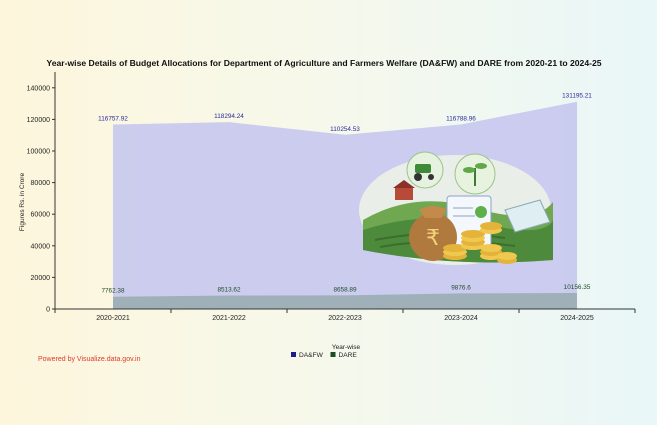 The width and height of the screenshot is (657, 425). I want to click on data-label-dare: 8513.62, so click(229, 290).